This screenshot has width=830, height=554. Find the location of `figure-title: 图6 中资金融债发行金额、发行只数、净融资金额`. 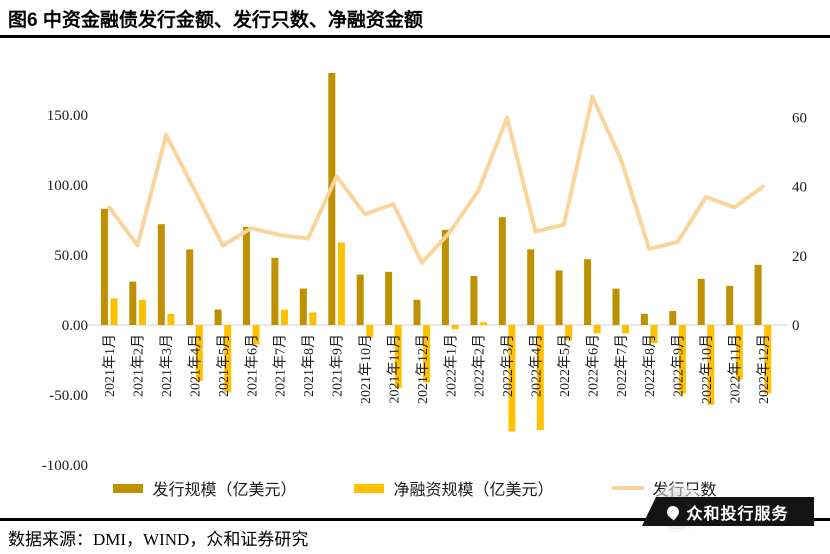

figure-title: 图6 中资金融债发行金额、发行只数、净融资金额 is located at coordinates (215, 20).